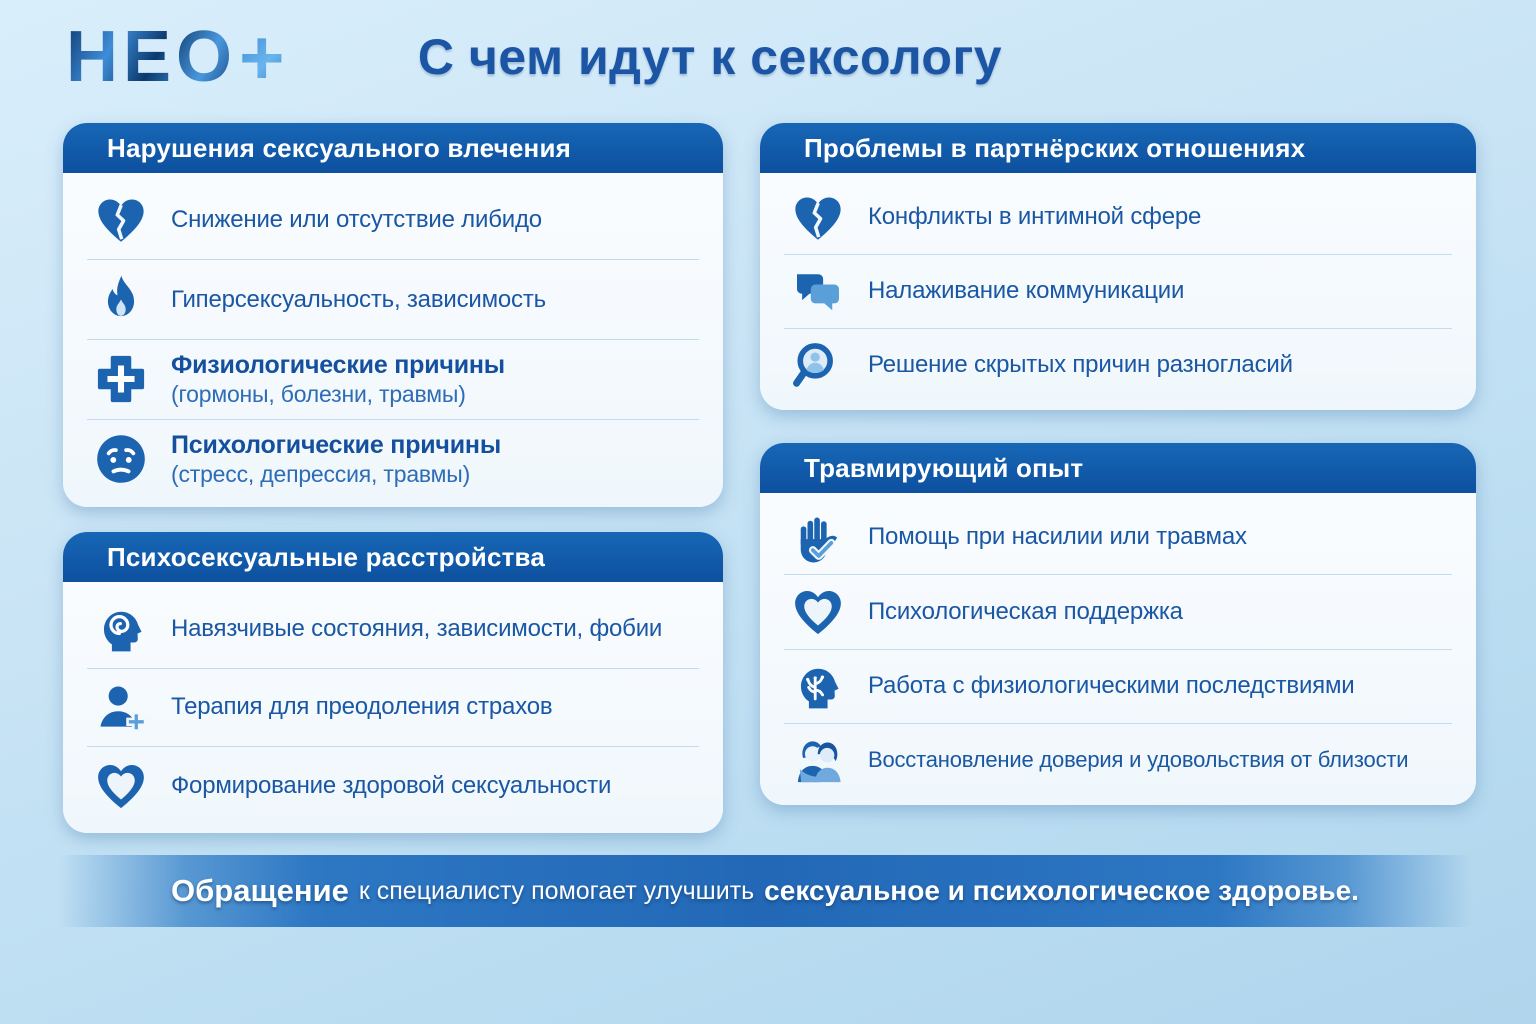 This screenshot has width=1536, height=1024. What do you see at coordinates (393, 557) in the screenshot?
I see `card-title: Психосексуальные расстройства` at bounding box center [393, 557].